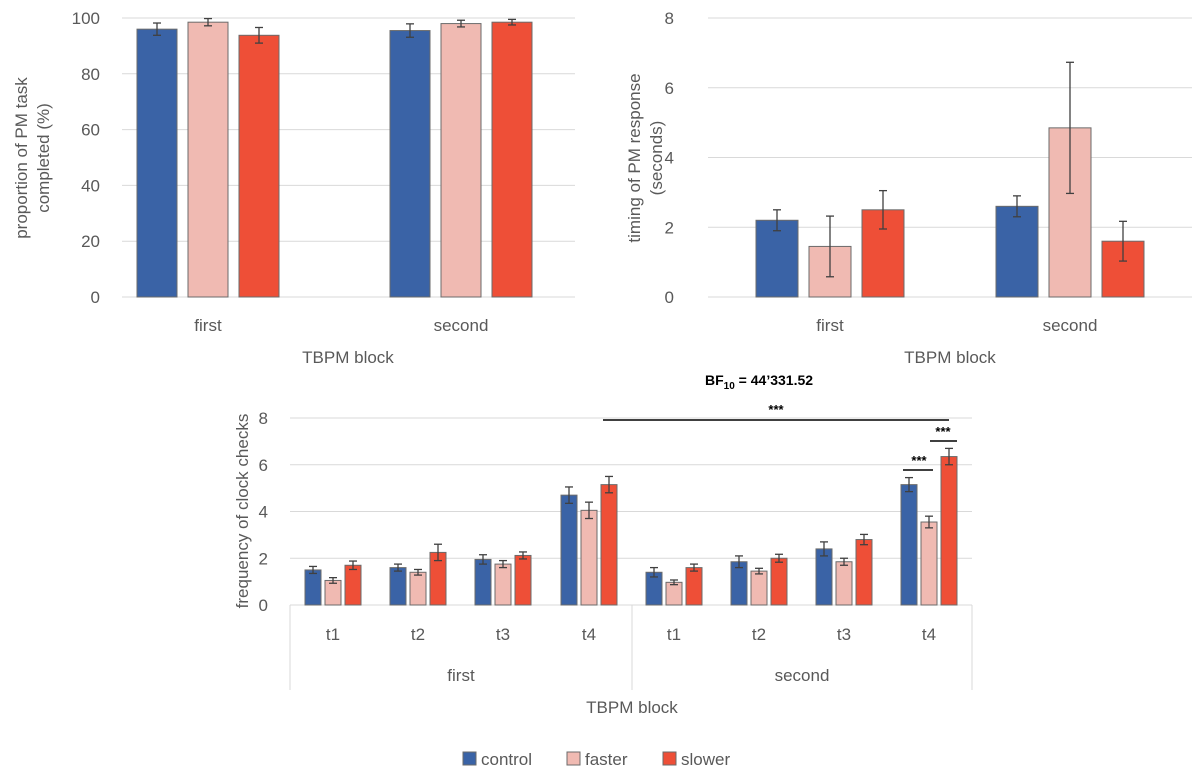 The height and width of the screenshot is (778, 1200). Describe the element at coordinates (802, 675) in the screenshot. I see `x-group-label: second` at that location.